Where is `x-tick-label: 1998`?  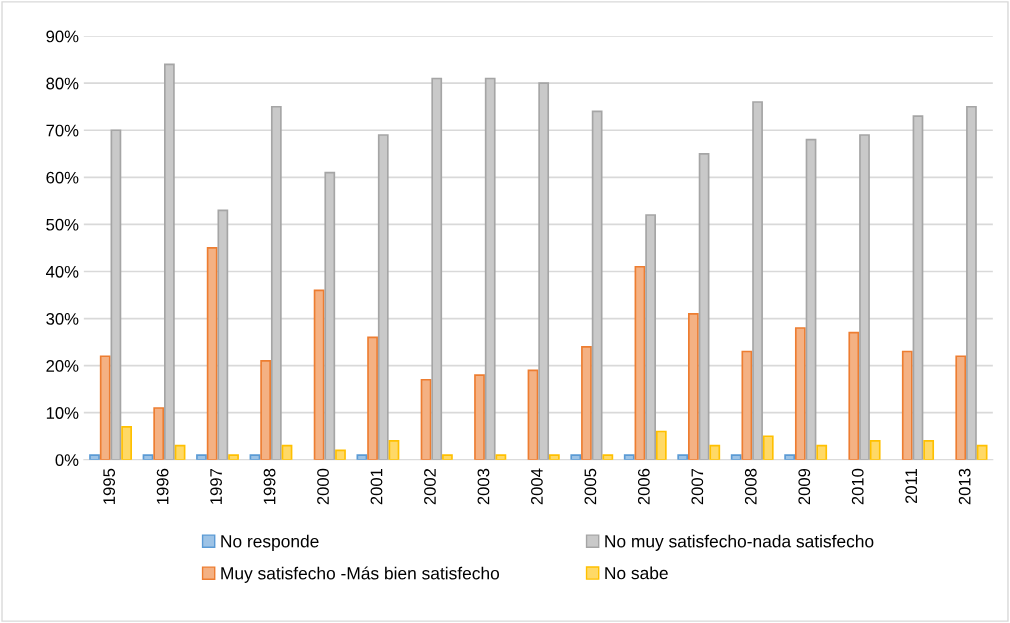 x-tick-label: 1998 is located at coordinates (269, 486).